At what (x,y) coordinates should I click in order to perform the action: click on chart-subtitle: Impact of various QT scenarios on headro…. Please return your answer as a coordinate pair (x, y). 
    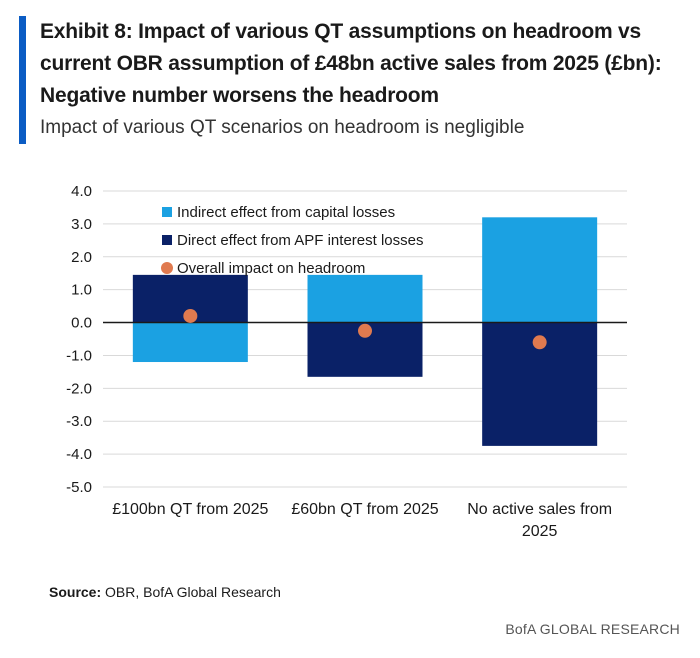
    Looking at the image, I should click on (282, 127).